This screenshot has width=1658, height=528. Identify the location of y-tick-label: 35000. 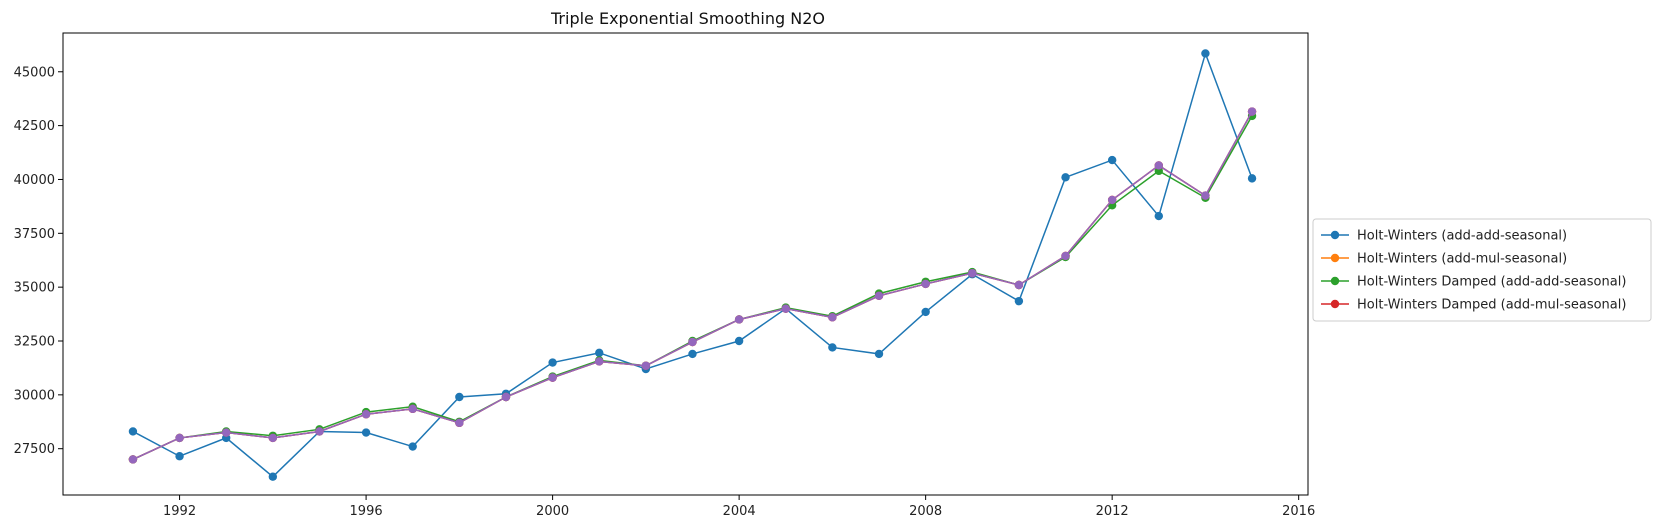
(34, 288).